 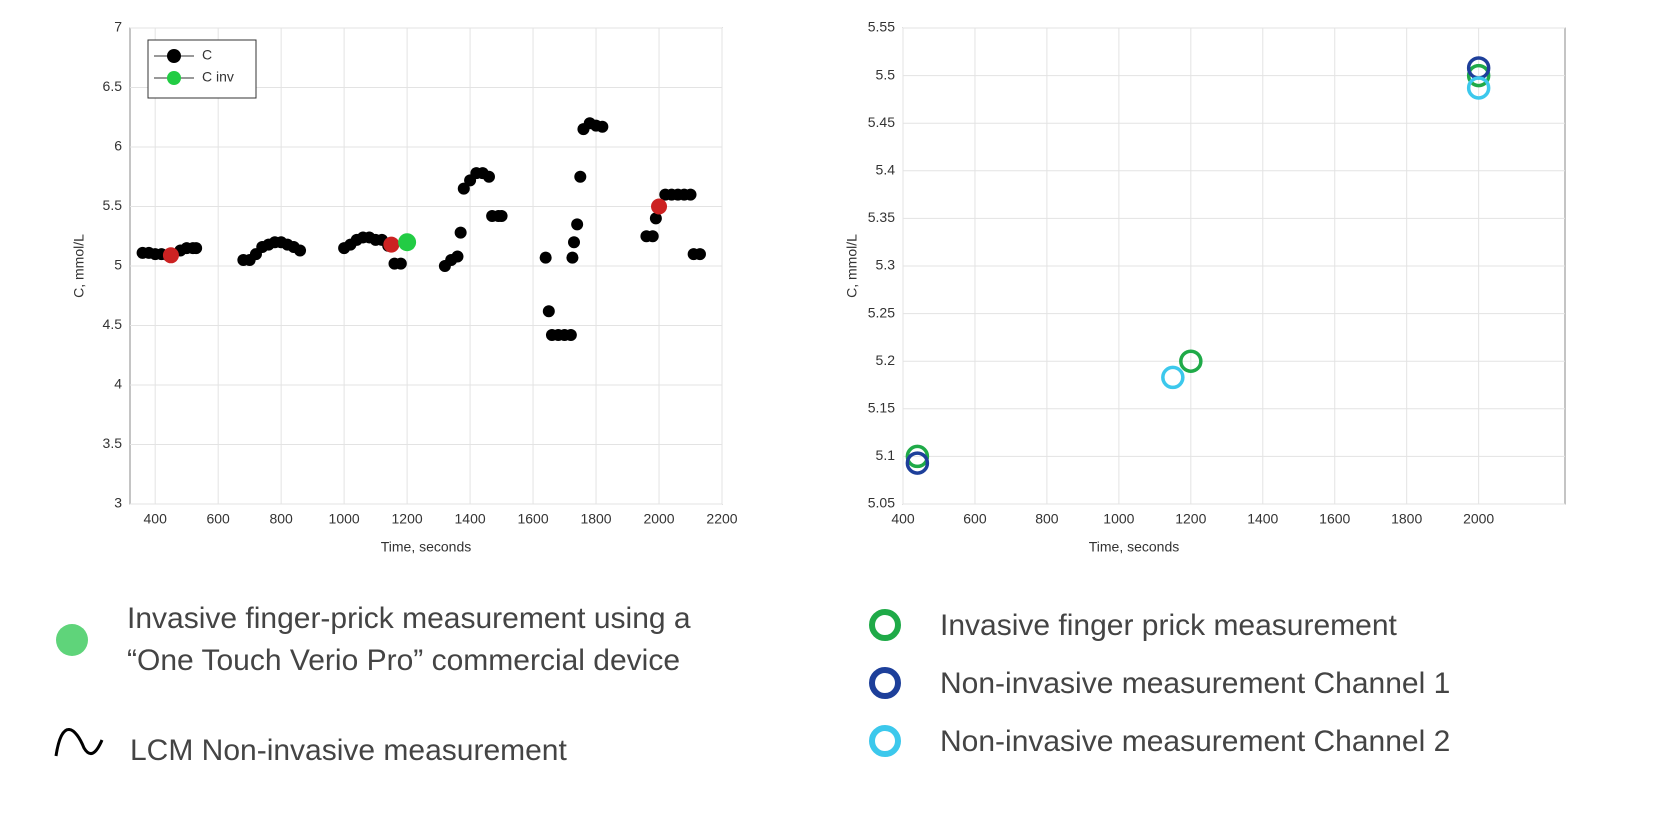 I want to click on legend-label: Invasive finger prick measurement, so click(x=1169, y=625).